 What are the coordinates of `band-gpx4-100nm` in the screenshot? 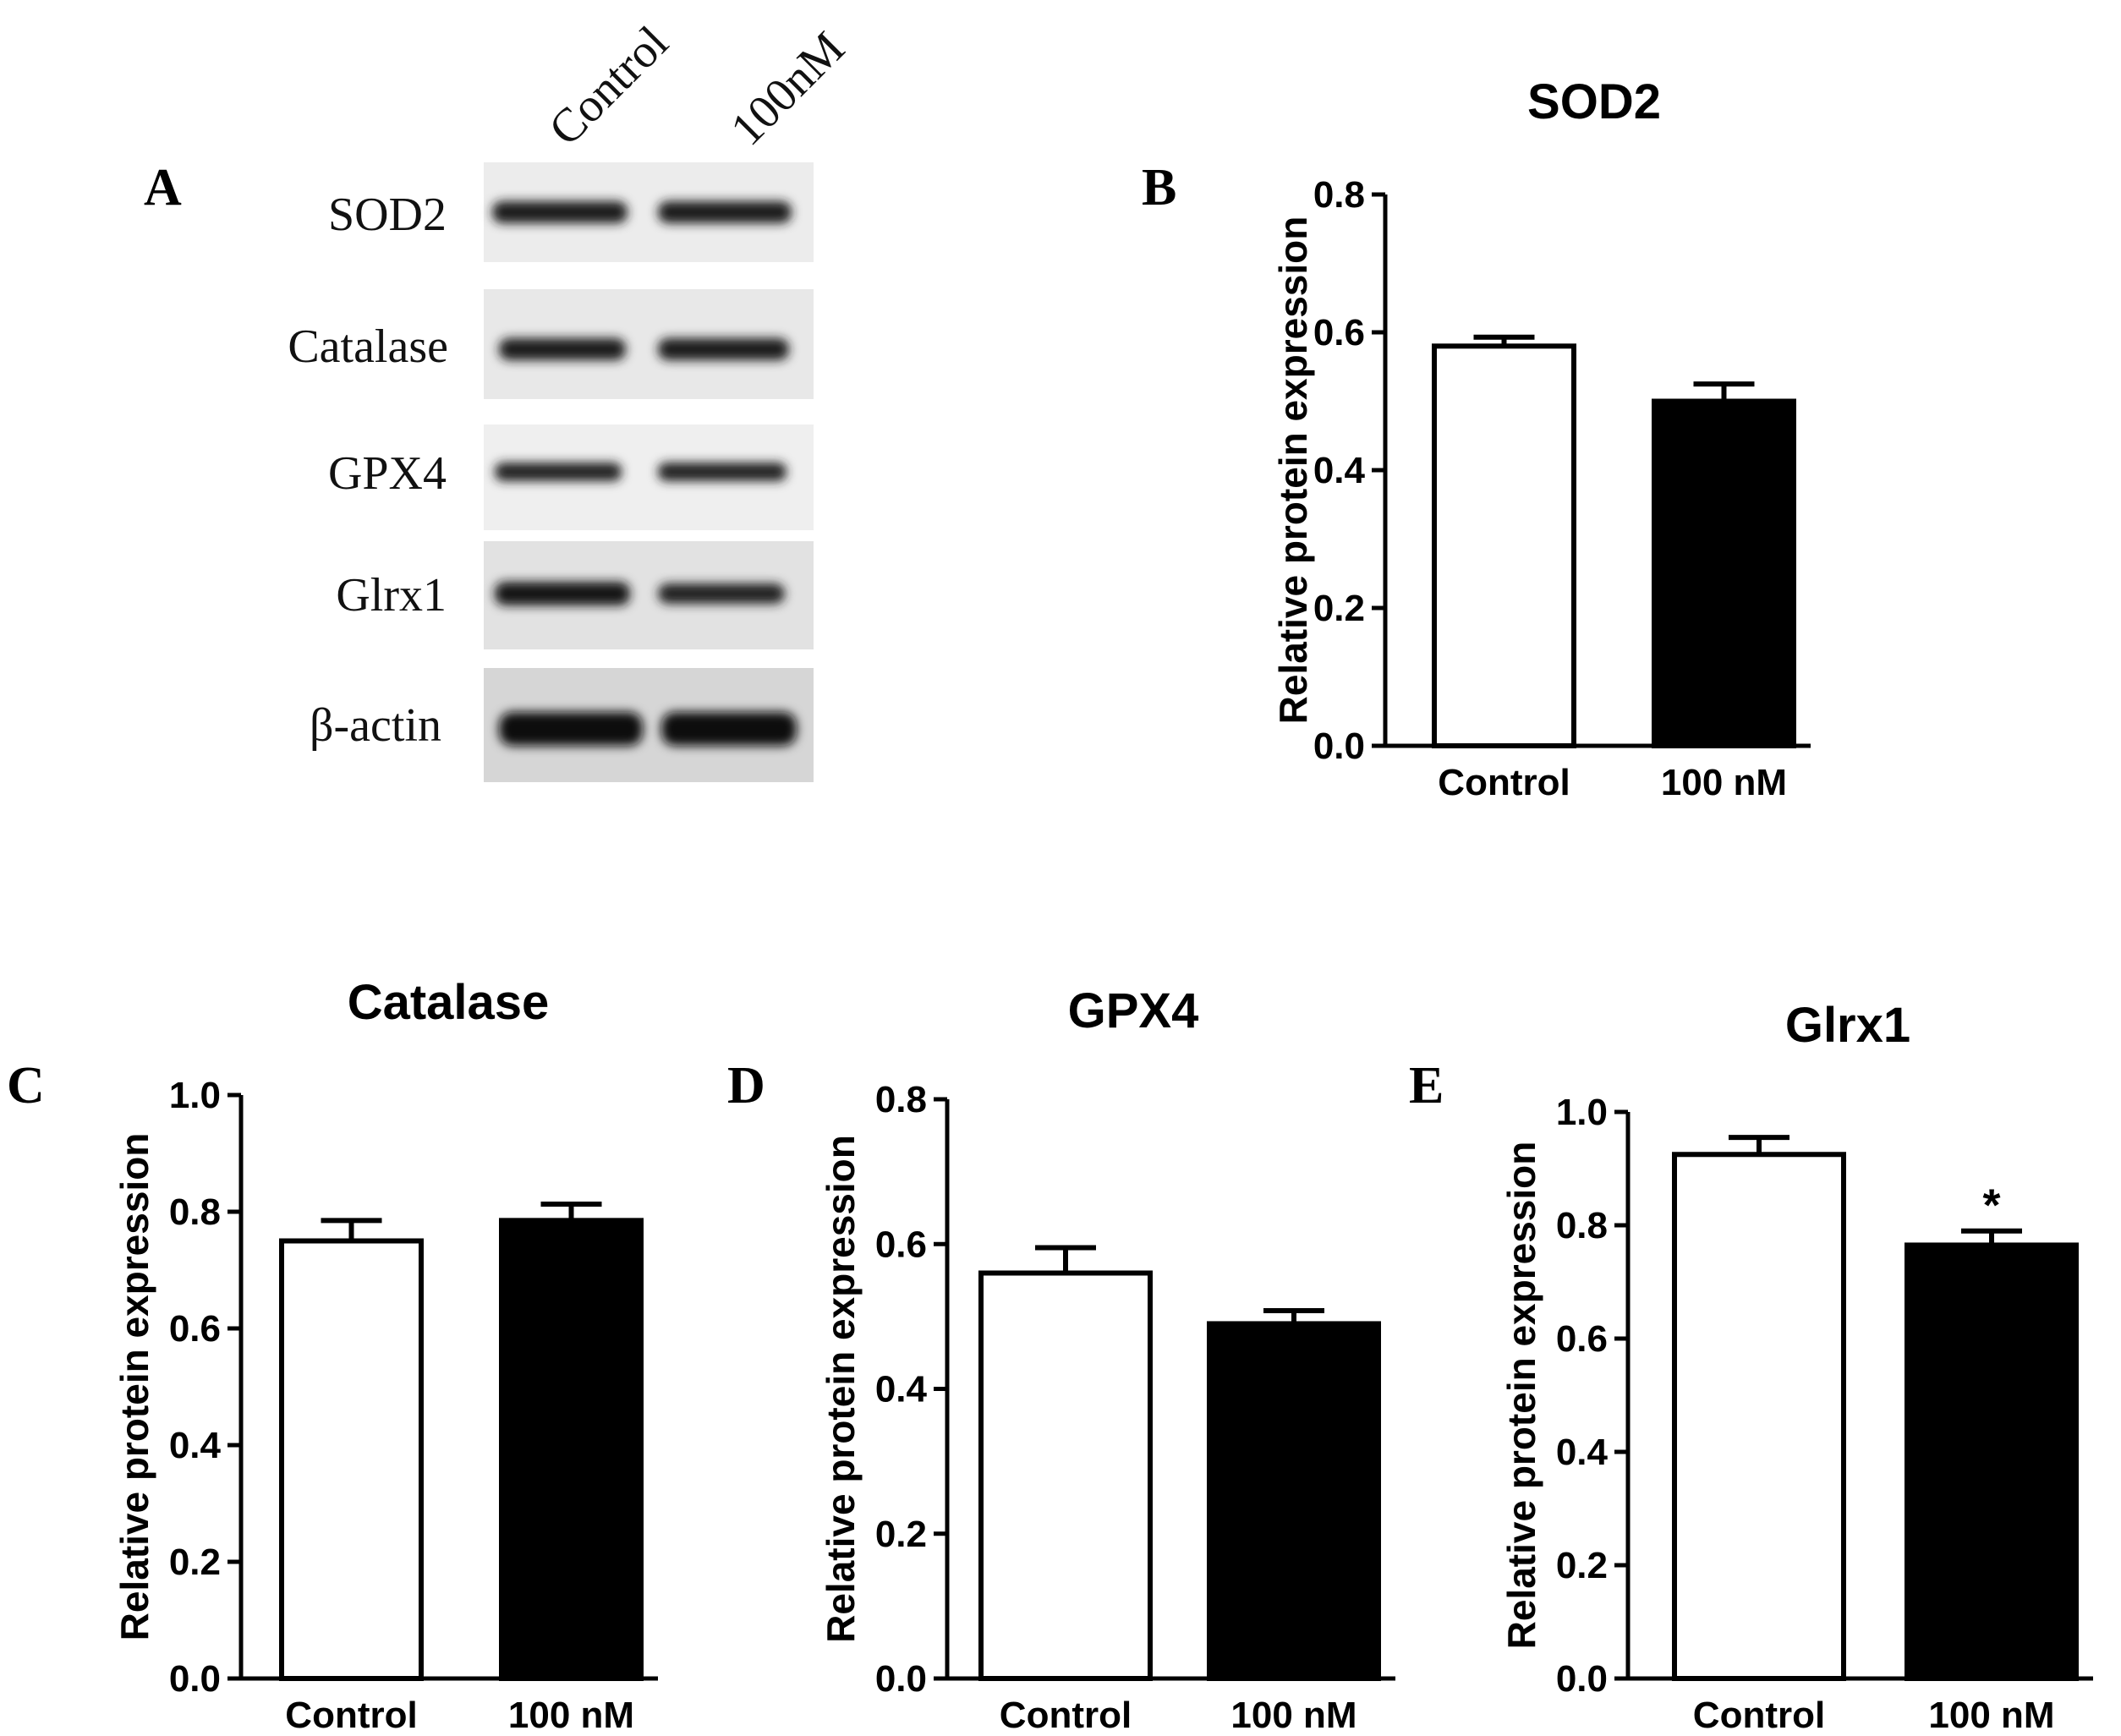 It's located at (722, 472).